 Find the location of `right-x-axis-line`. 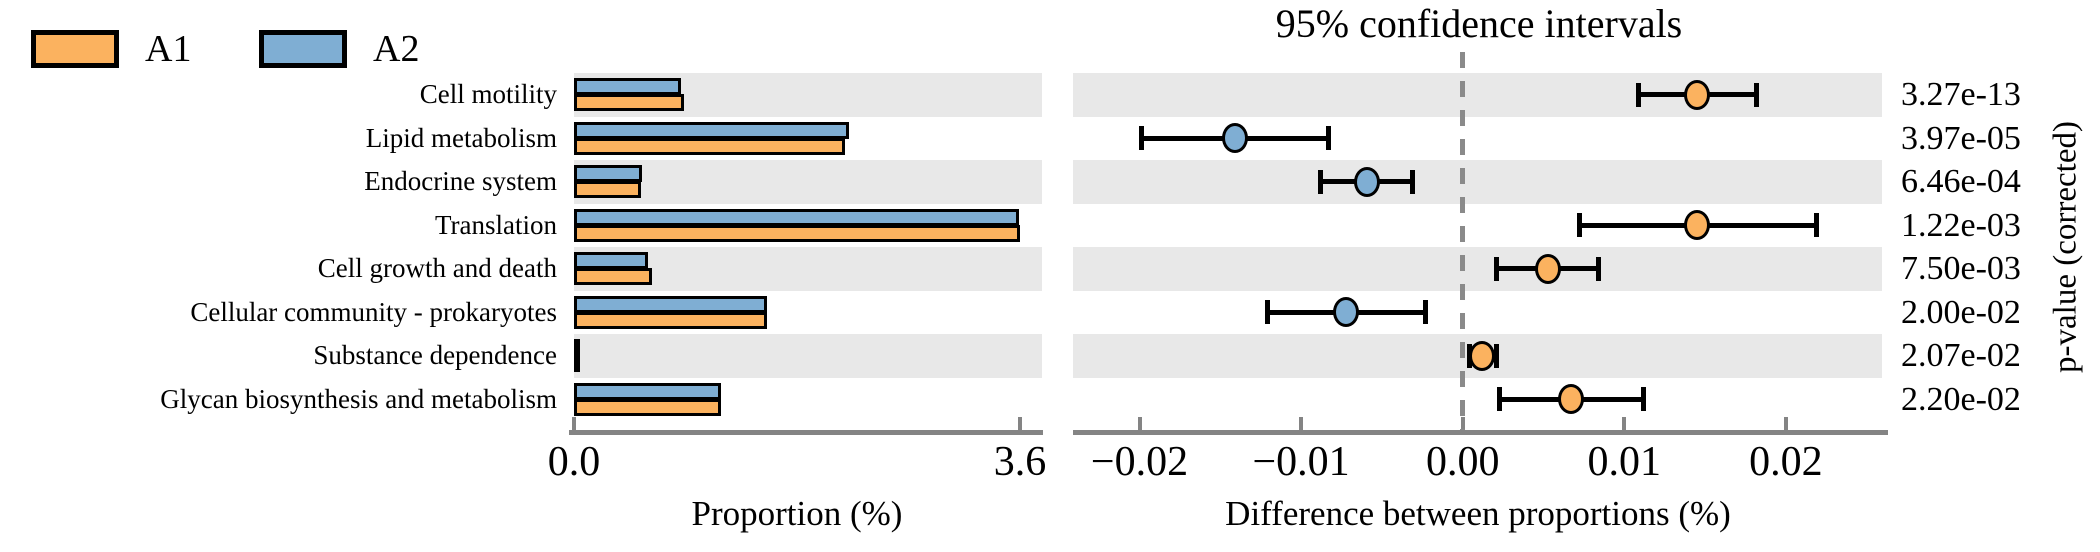

right-x-axis-line is located at coordinates (1480, 432).